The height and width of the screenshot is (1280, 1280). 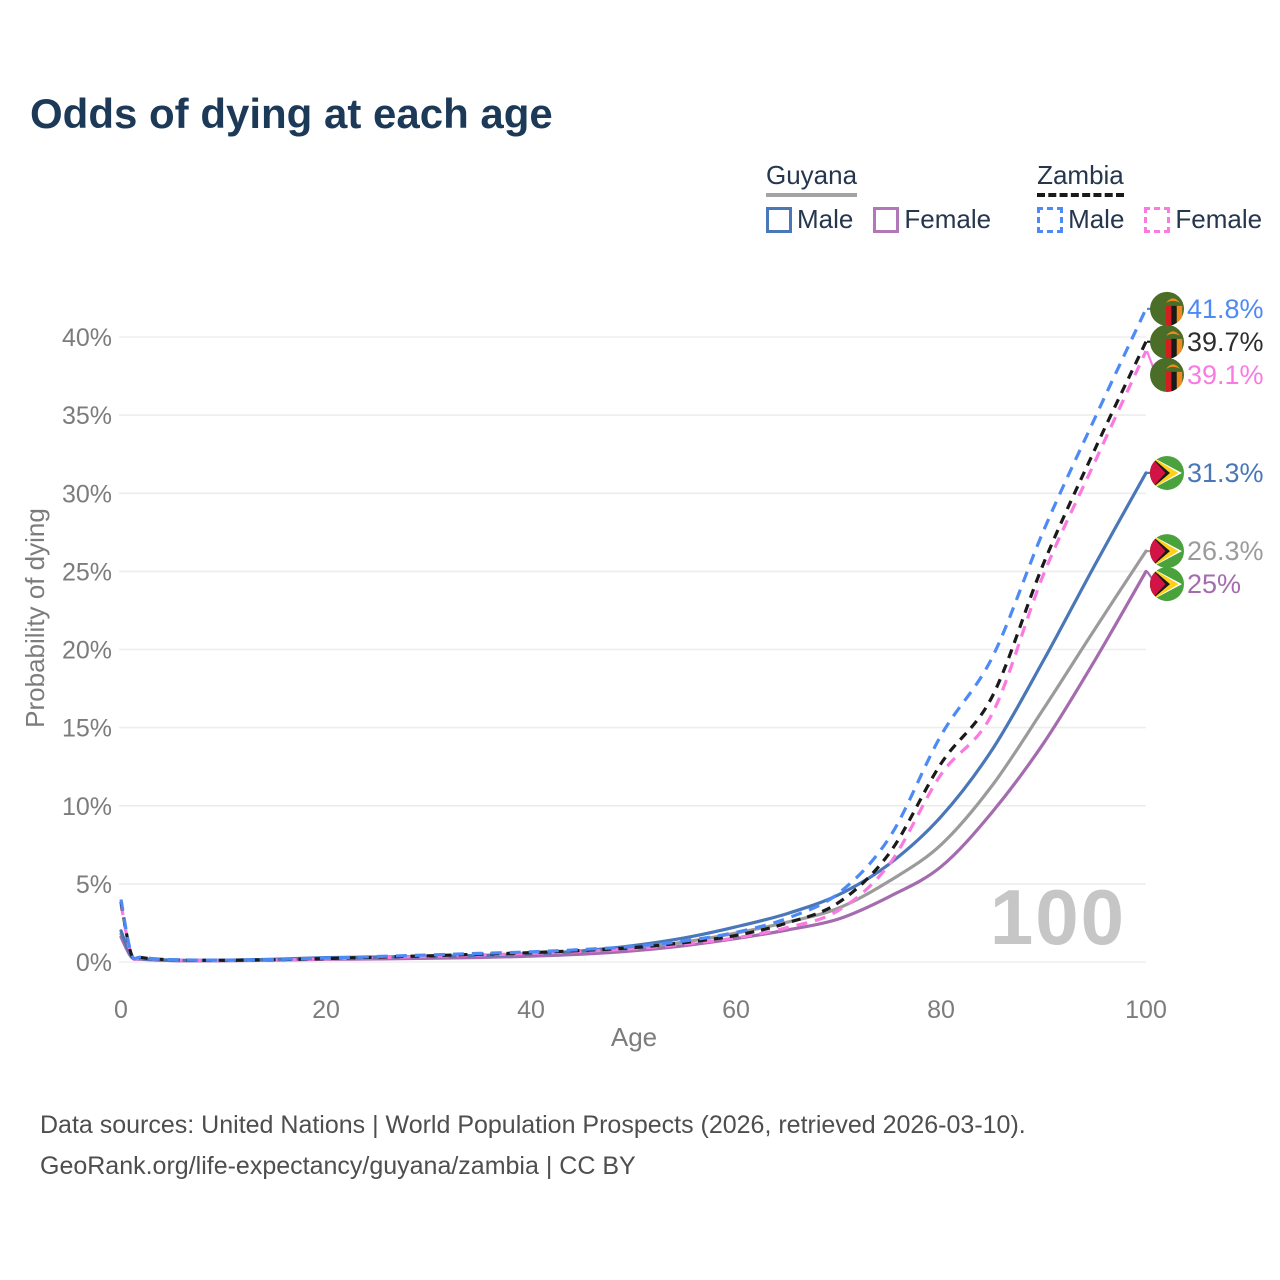 I want to click on zambia-total-flag-icon, so click(x=1167, y=341).